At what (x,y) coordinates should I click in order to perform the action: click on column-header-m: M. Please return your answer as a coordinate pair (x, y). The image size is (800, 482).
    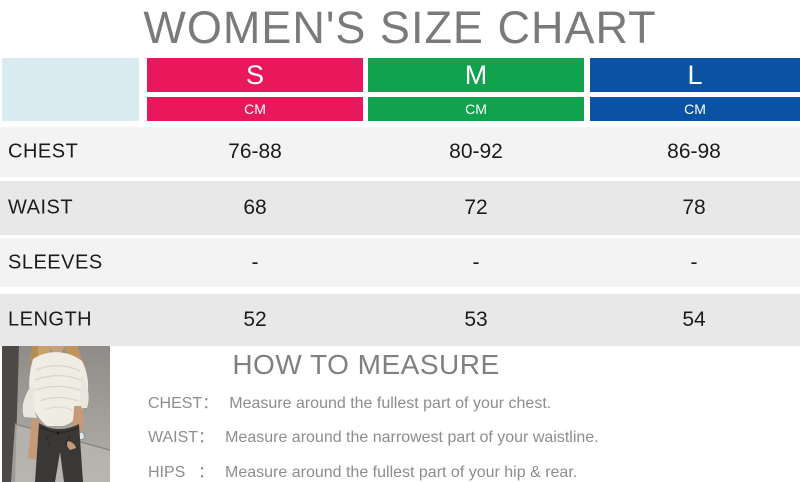
    Looking at the image, I should click on (476, 75).